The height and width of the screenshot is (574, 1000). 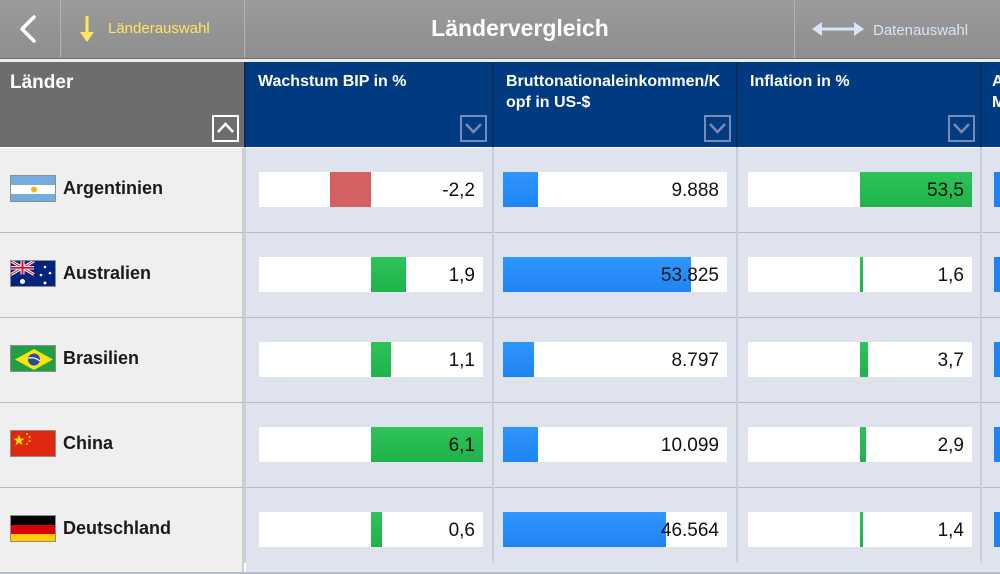 I want to click on gni-value: 46.564, so click(x=689, y=530).